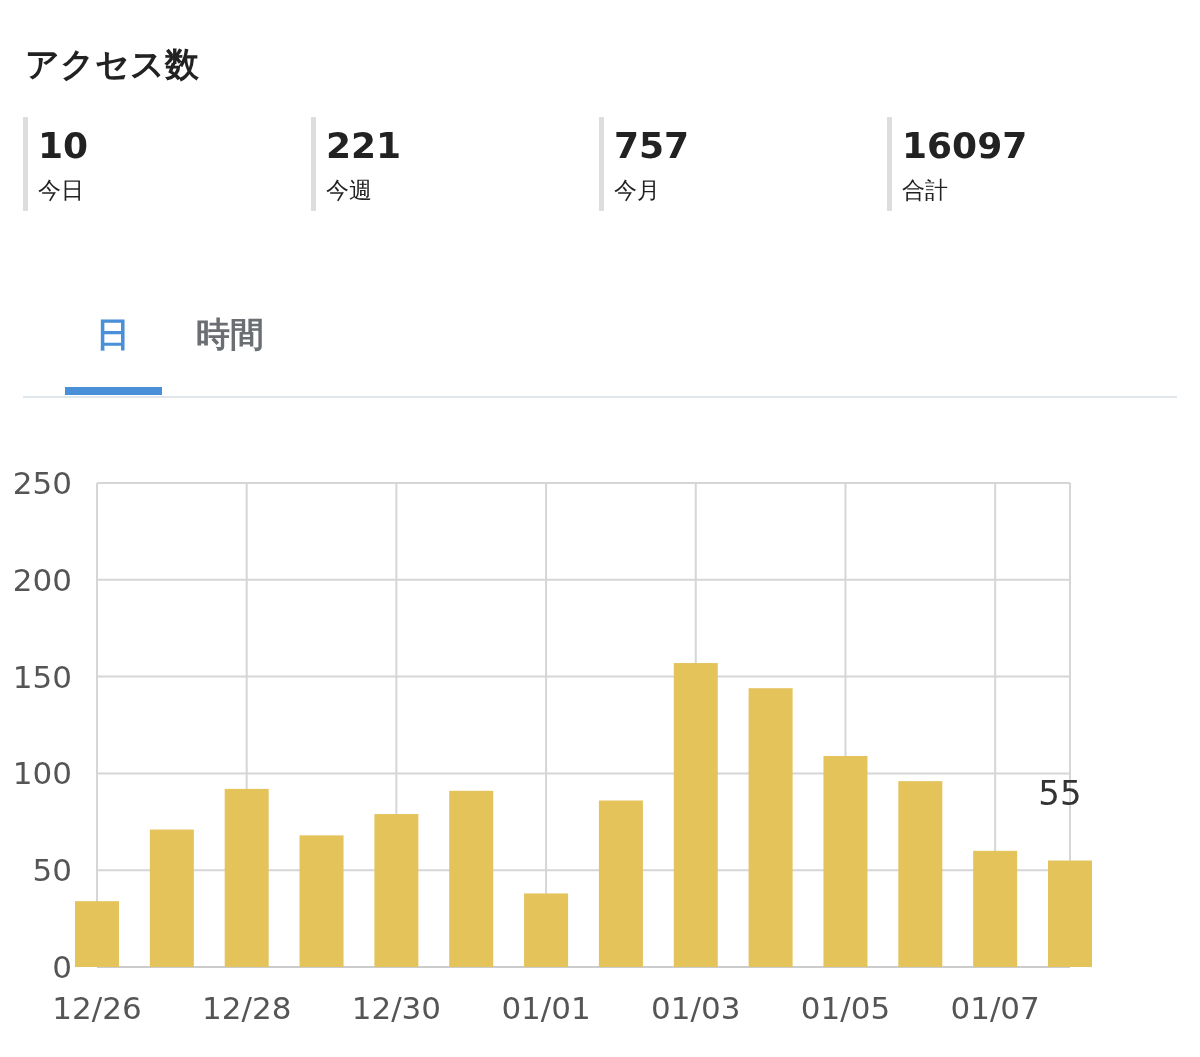  Describe the element at coordinates (247, 1008) in the screenshot. I see `x-tick-label: 12/28` at that location.